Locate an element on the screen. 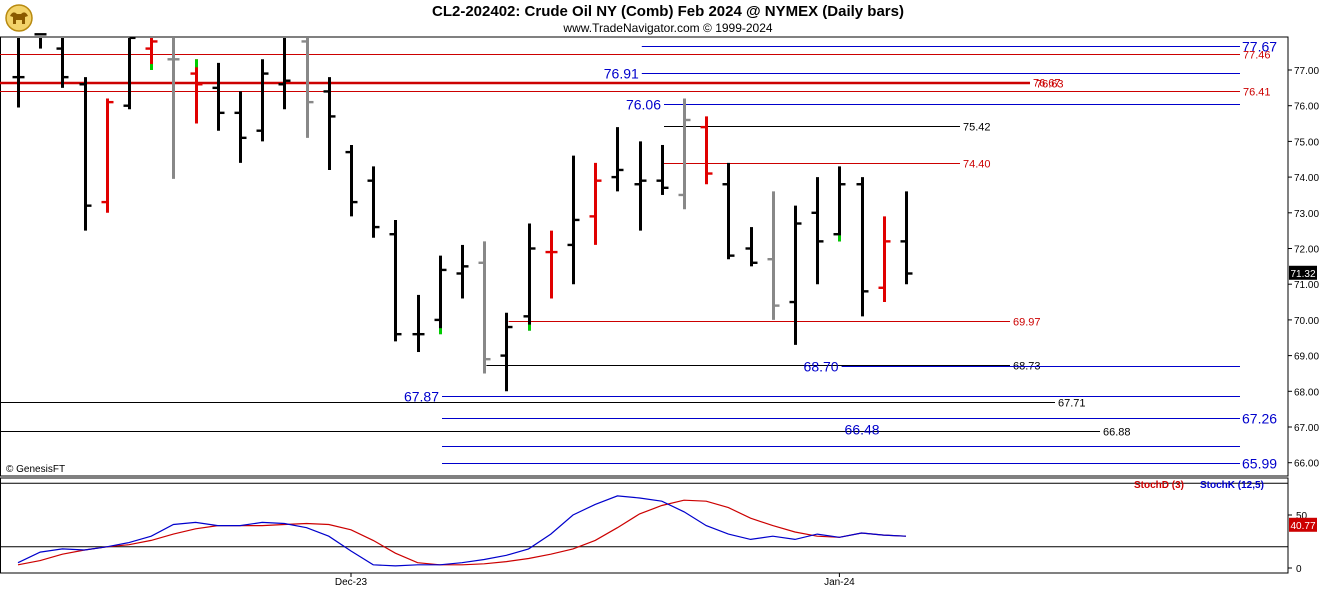 The image size is (1336, 591). price-tick-label: 73.00 is located at coordinates (1306, 214).